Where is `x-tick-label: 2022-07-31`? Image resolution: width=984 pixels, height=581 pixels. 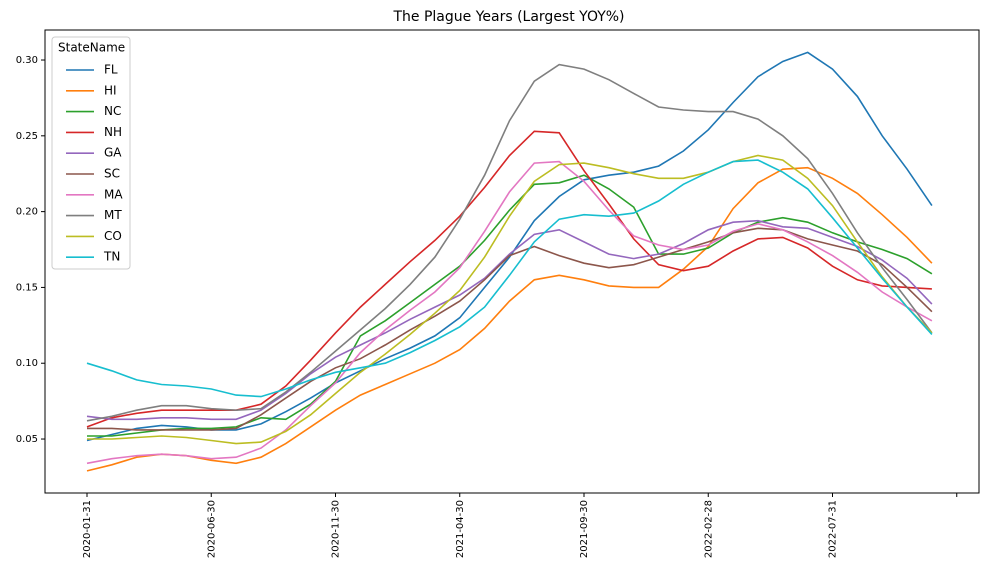
x-tick-label: 2022-07-31 is located at coordinates (833, 529).